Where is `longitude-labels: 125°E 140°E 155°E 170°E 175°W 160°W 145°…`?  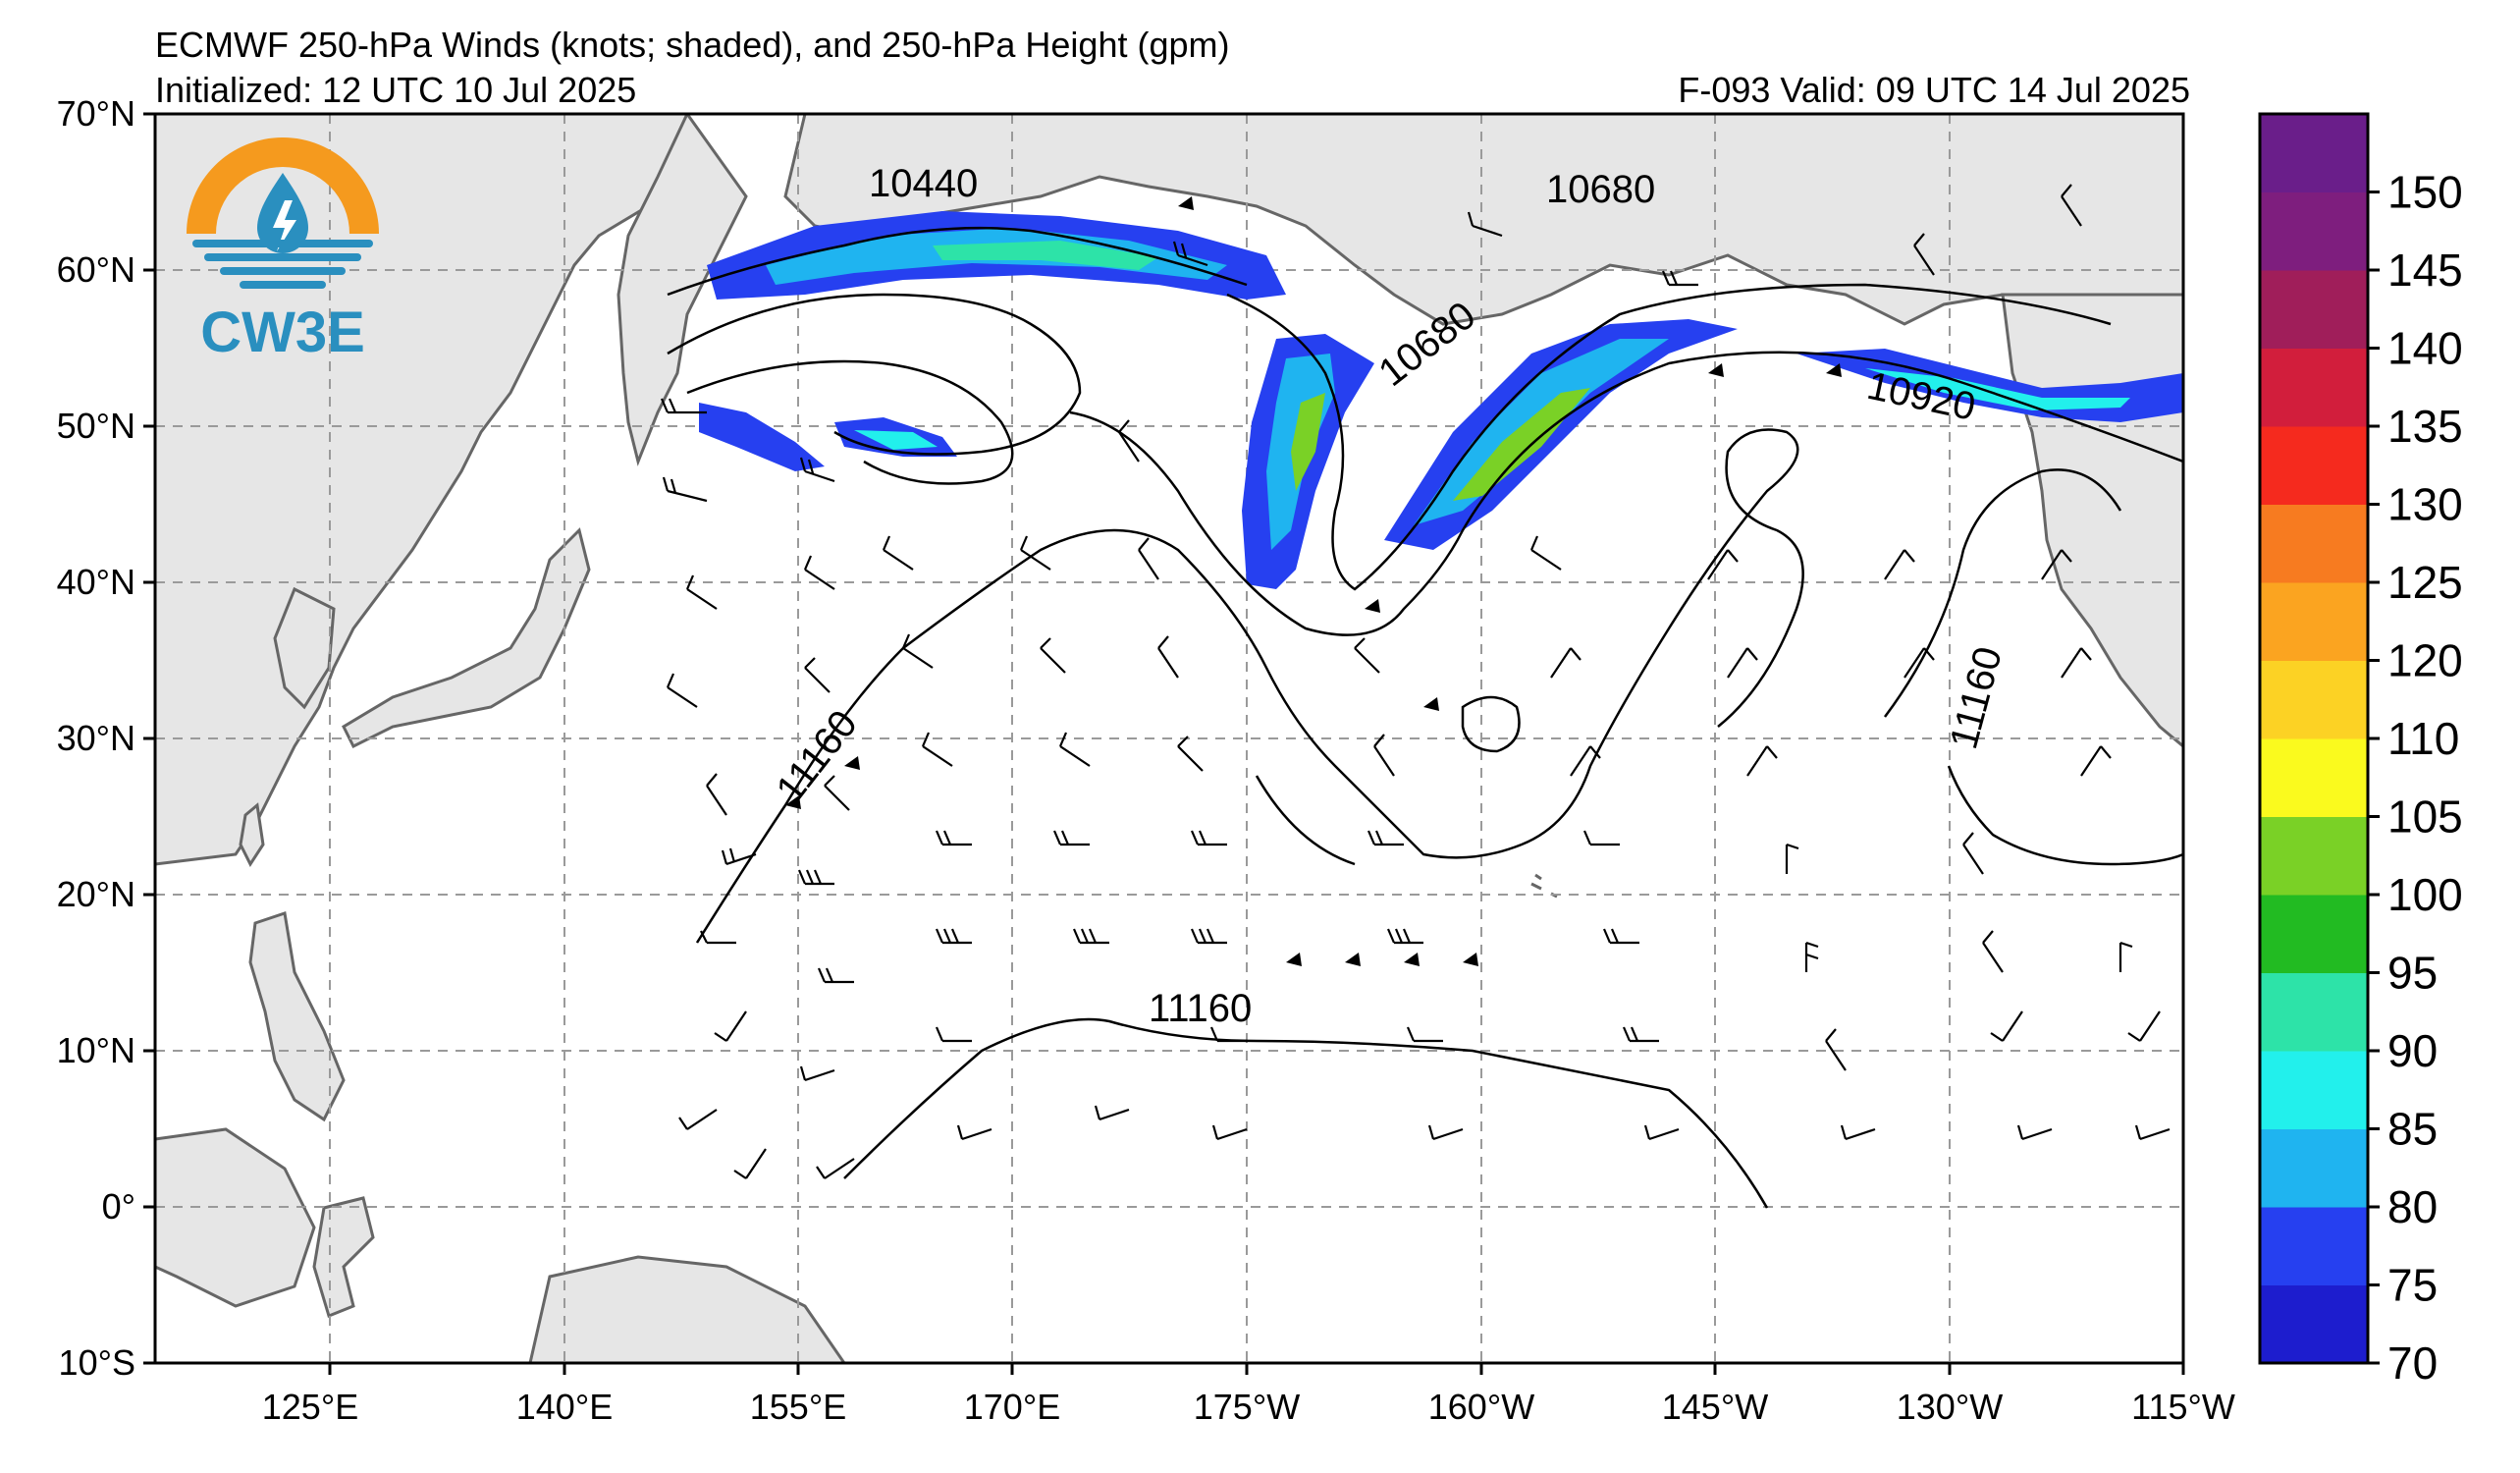 longitude-labels: 125°E 140°E 155°E 170°E 175°W 160°W 145°… is located at coordinates (1248, 1407).